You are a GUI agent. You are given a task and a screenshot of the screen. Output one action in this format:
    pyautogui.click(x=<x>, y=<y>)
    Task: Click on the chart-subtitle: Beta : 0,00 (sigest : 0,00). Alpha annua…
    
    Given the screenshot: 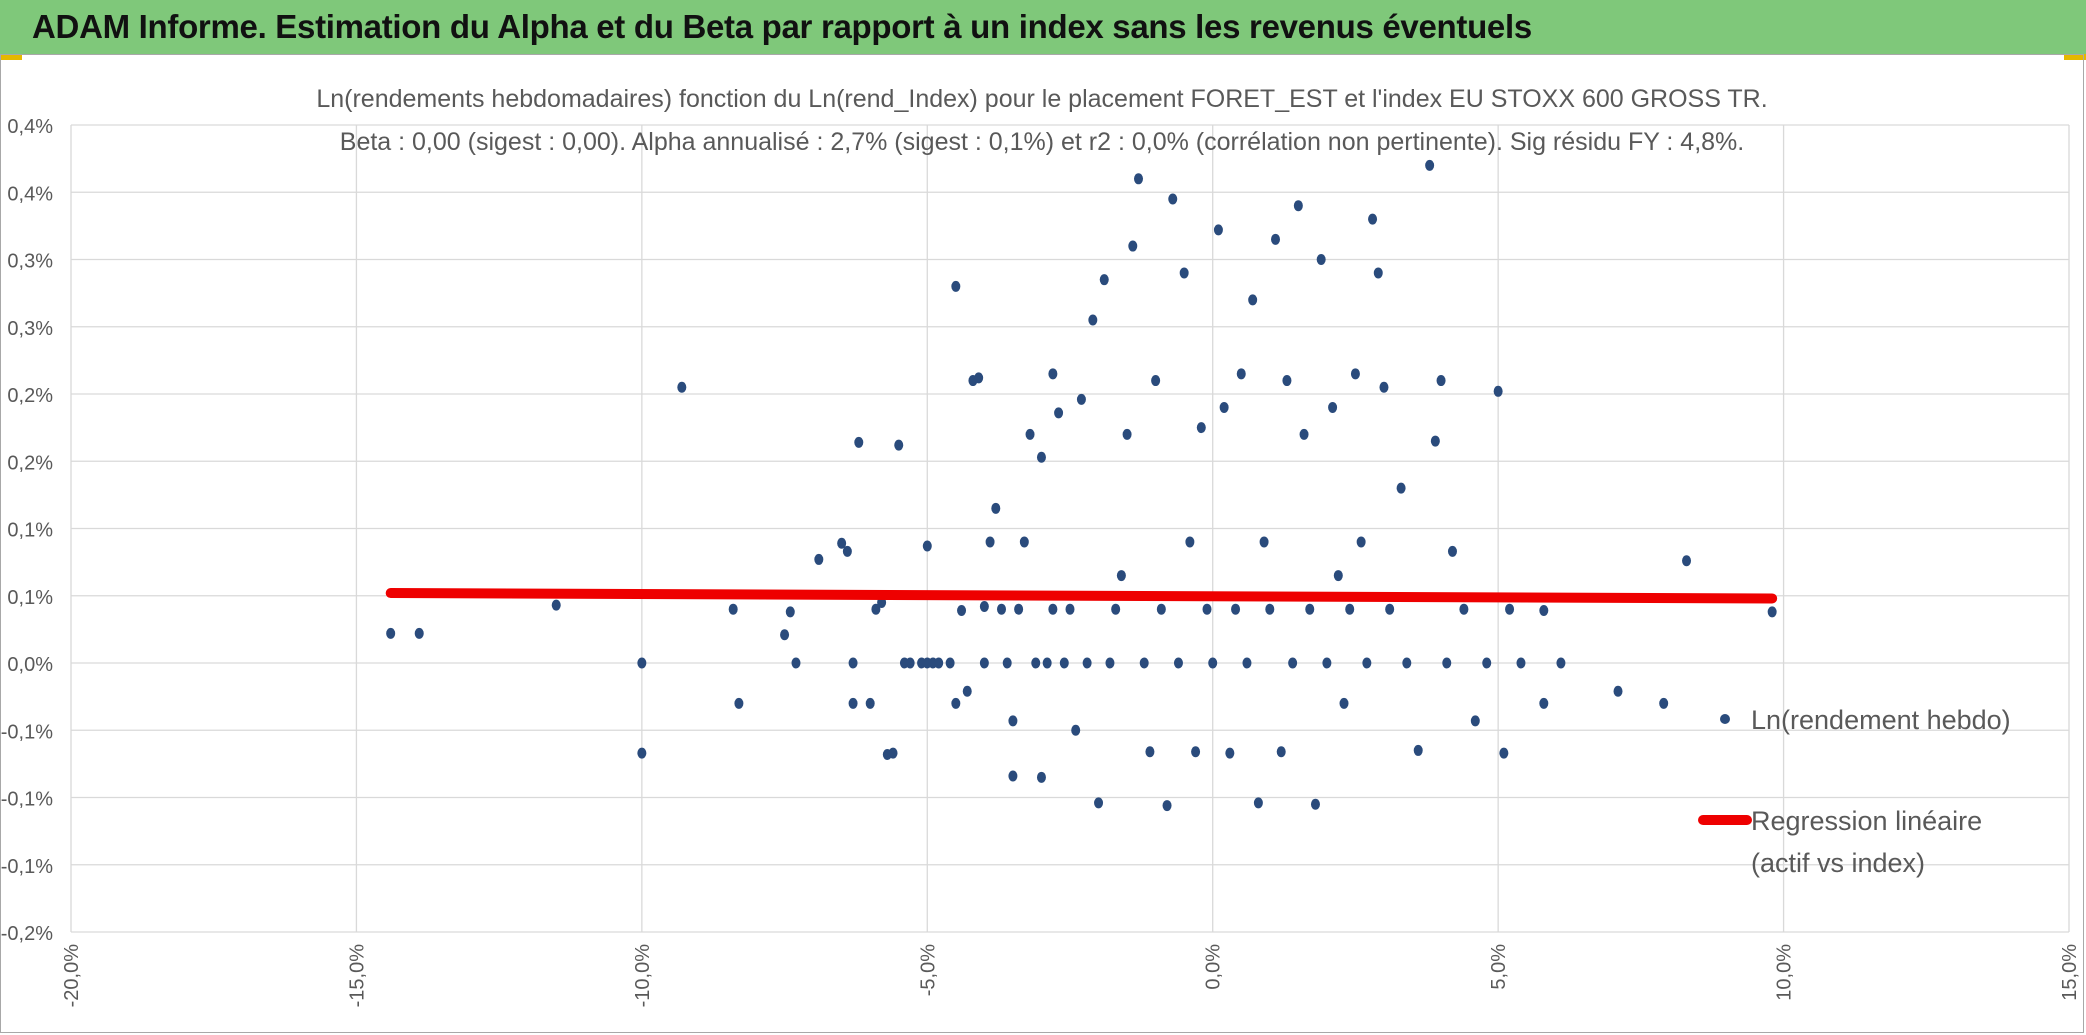 What is the action you would take?
    pyautogui.click(x=1042, y=142)
    